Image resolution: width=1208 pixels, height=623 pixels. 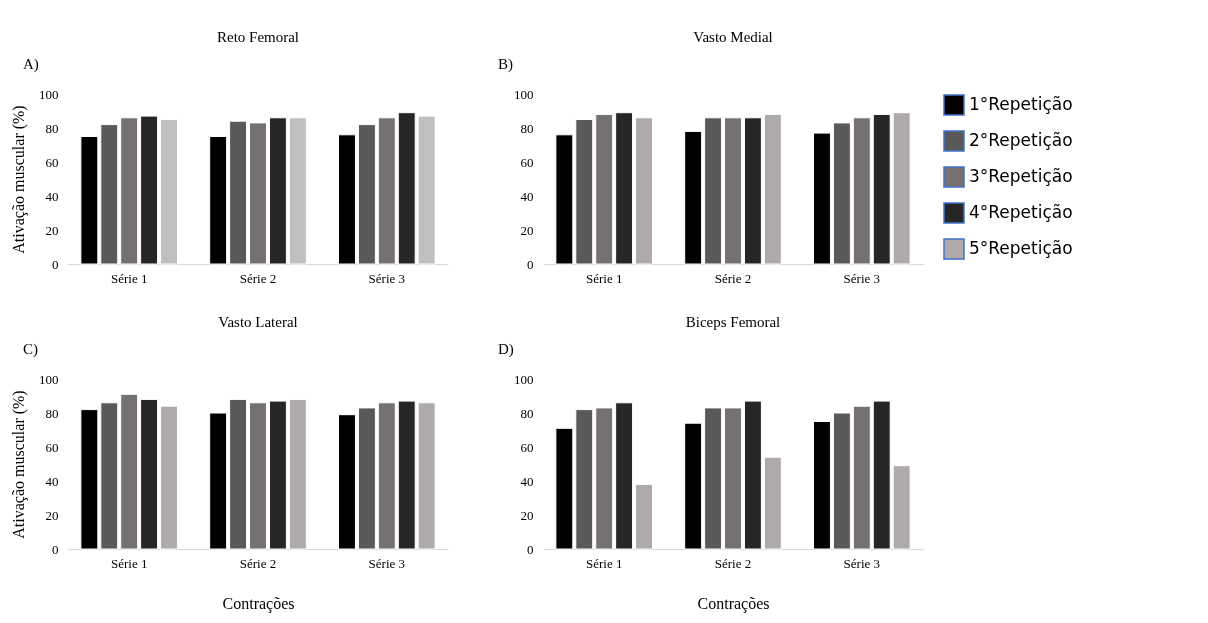 I want to click on text: C), so click(x=30, y=349).